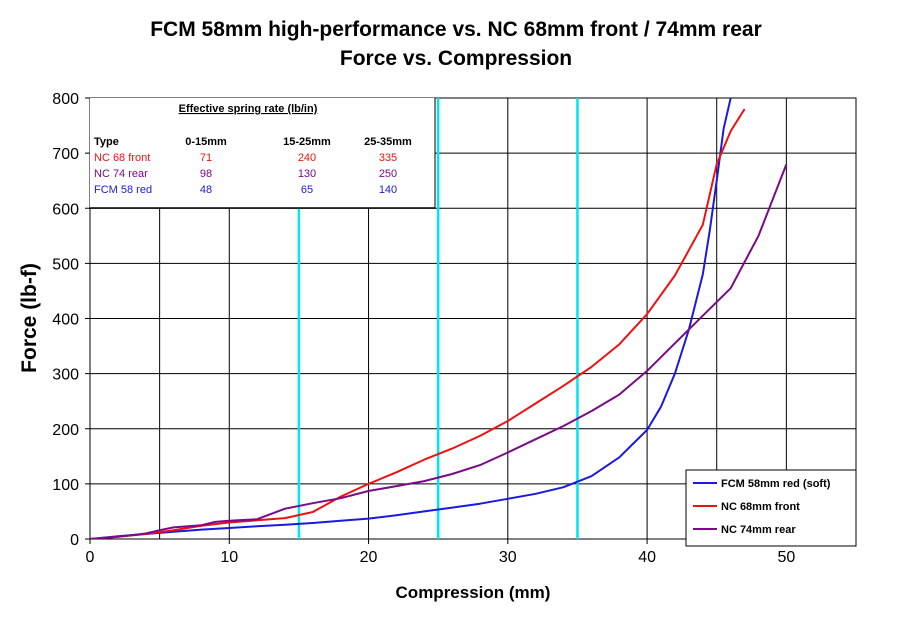 The image size is (909, 621). I want to click on table-cell: 335, so click(388, 158).